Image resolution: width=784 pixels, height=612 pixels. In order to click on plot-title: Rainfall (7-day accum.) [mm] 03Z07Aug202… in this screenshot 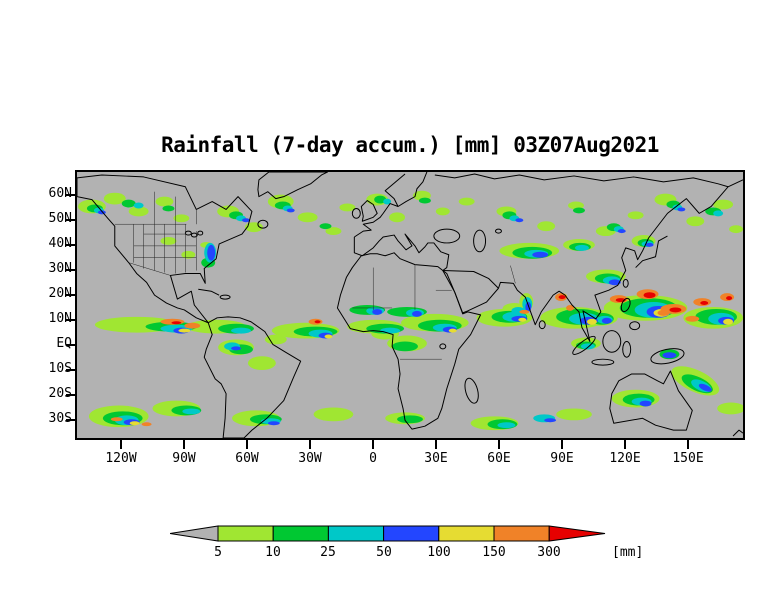, I will do `click(410, 145)`.